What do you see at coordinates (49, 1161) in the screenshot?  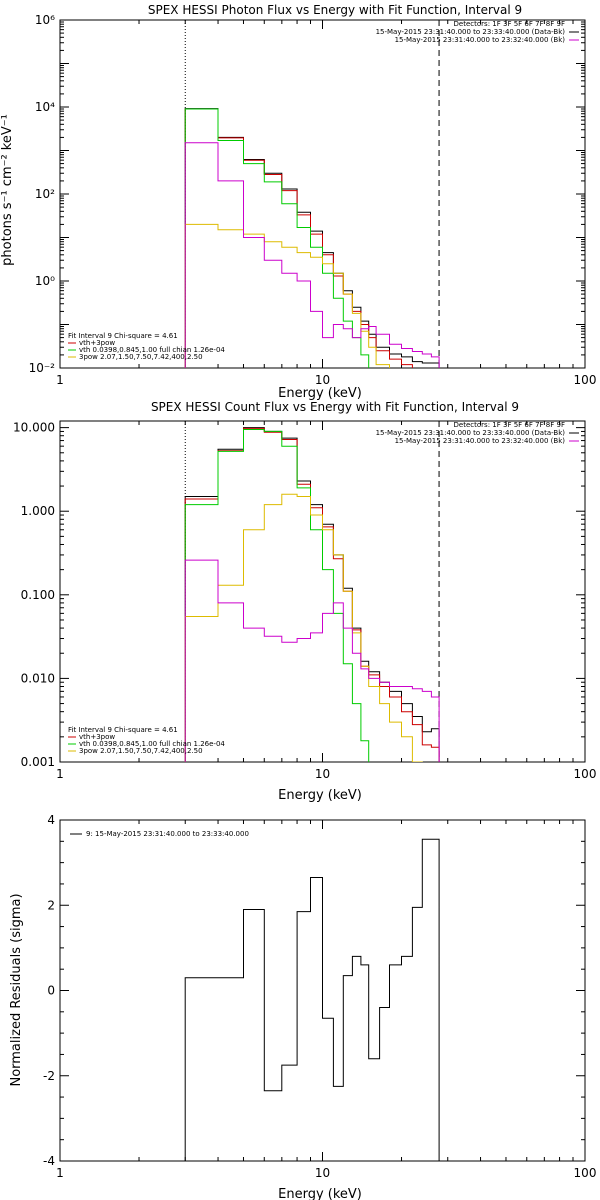 I see `y-tick-label: -4` at bounding box center [49, 1161].